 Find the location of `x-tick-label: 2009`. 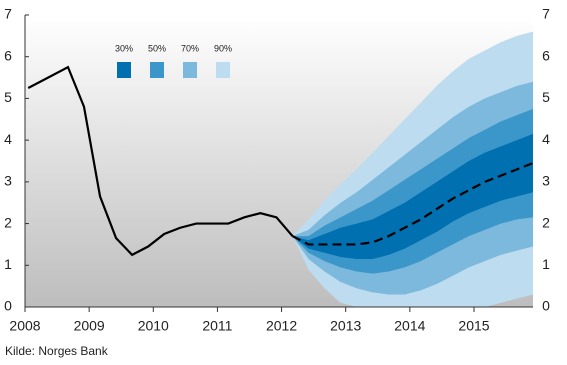

x-tick-label: 2009 is located at coordinates (89, 326).